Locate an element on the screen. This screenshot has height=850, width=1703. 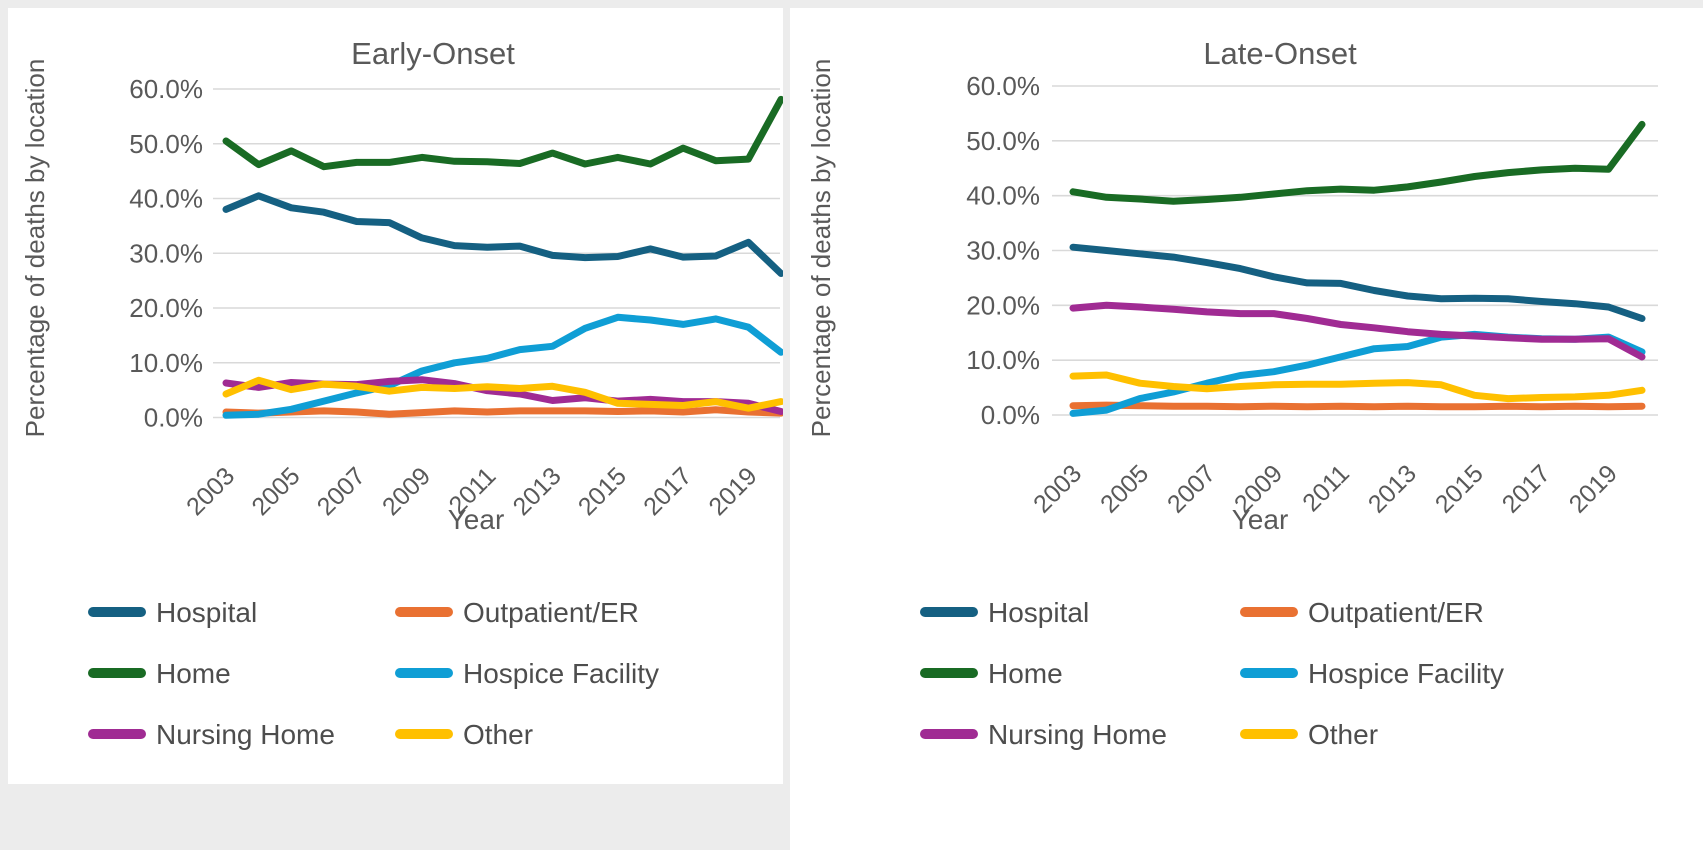
series-line-nursing-home is located at coordinates (1357, 331).